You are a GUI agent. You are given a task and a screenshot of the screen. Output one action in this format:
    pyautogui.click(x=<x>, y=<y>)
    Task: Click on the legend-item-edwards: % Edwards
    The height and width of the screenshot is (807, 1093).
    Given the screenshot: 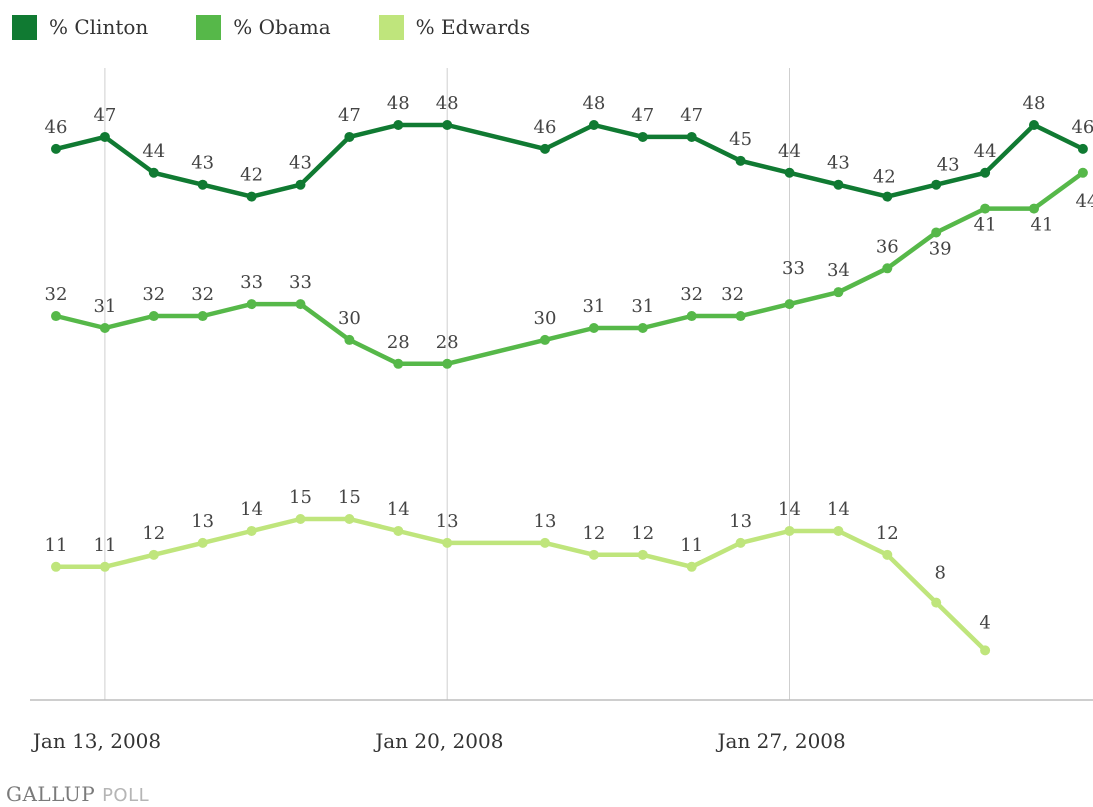 What is the action you would take?
    pyautogui.click(x=454, y=27)
    